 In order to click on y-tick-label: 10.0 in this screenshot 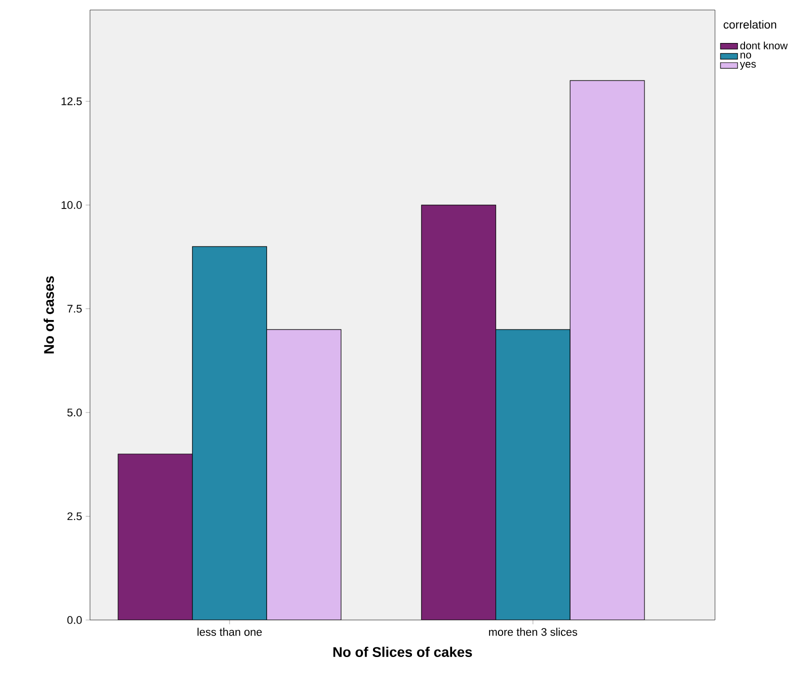, I will do `click(72, 205)`.